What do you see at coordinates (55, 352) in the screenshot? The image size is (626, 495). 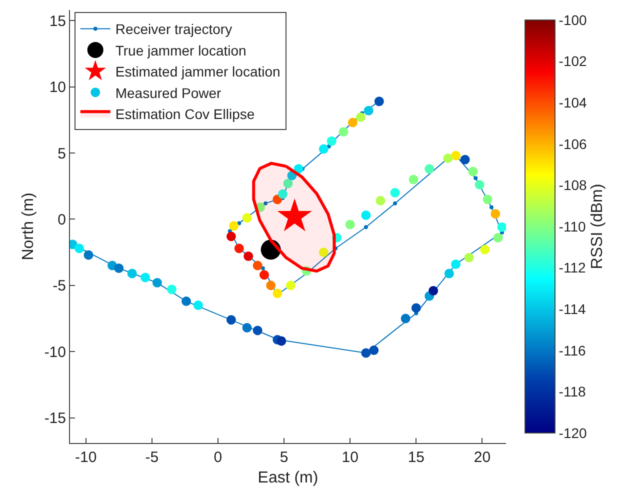 I see `y-tick-label: -10` at bounding box center [55, 352].